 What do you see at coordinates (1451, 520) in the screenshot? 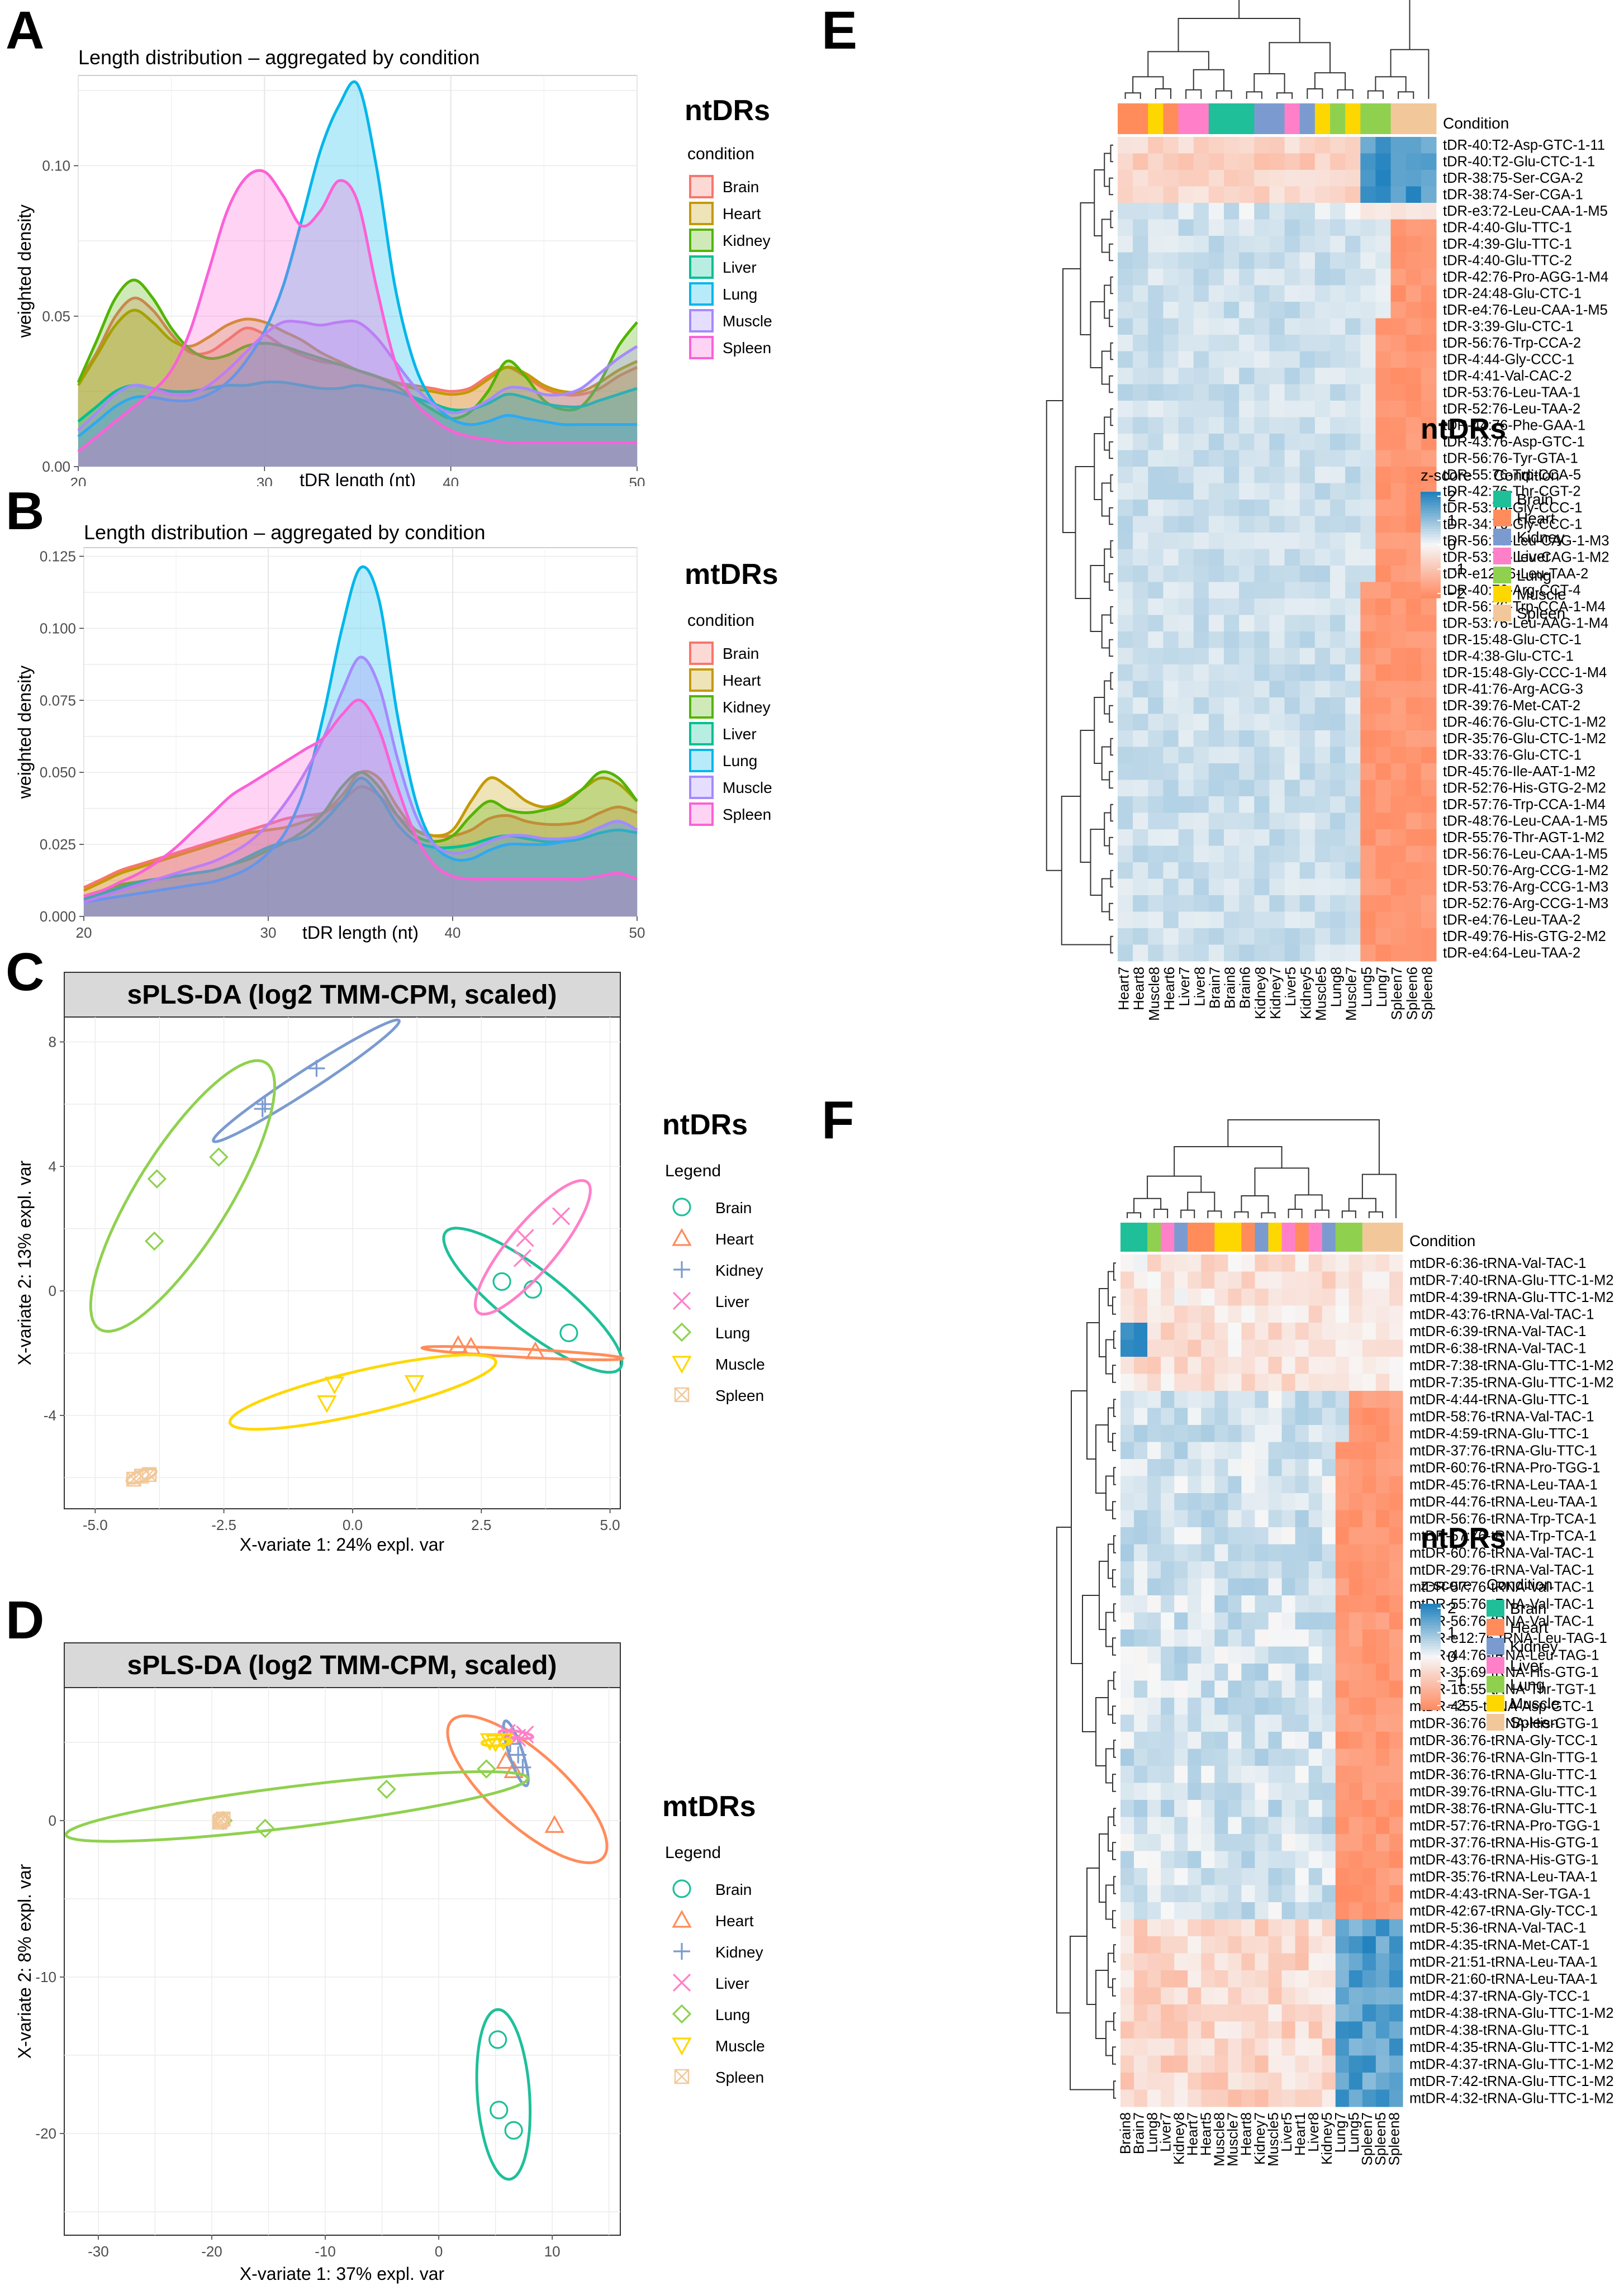
I see `zscore-tick-label: 1` at bounding box center [1451, 520].